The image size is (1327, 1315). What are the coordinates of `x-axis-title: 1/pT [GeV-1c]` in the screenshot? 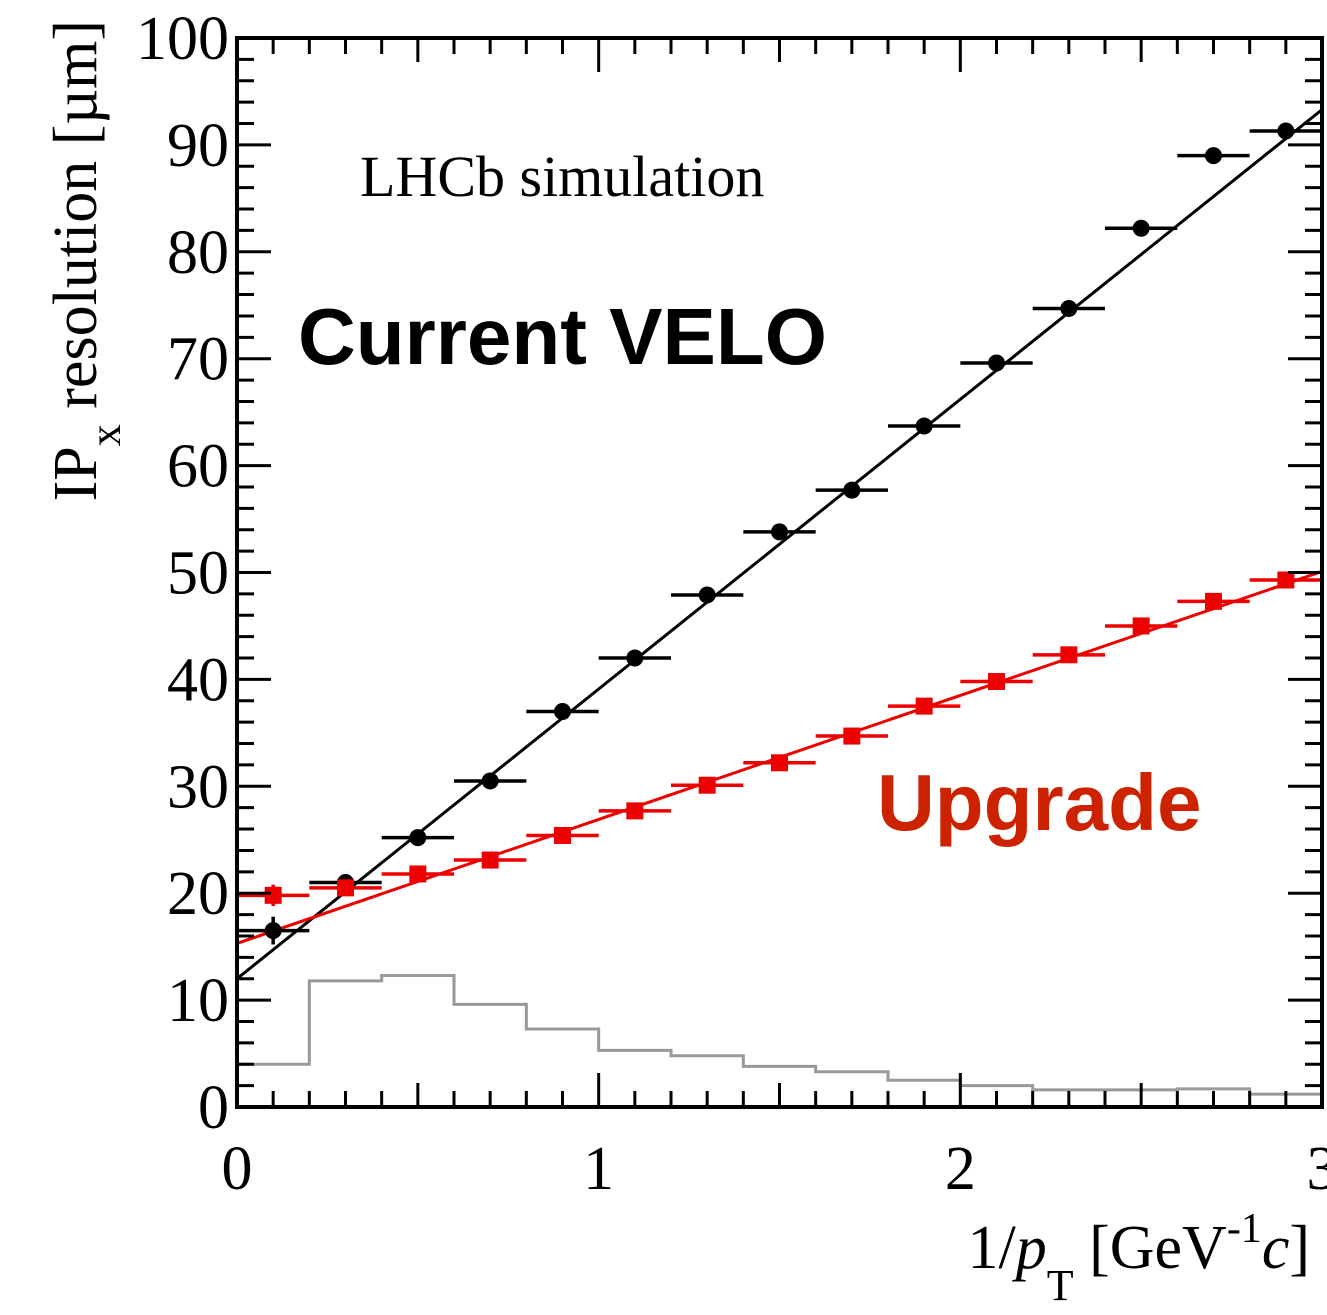 It's located at (1138, 1258).